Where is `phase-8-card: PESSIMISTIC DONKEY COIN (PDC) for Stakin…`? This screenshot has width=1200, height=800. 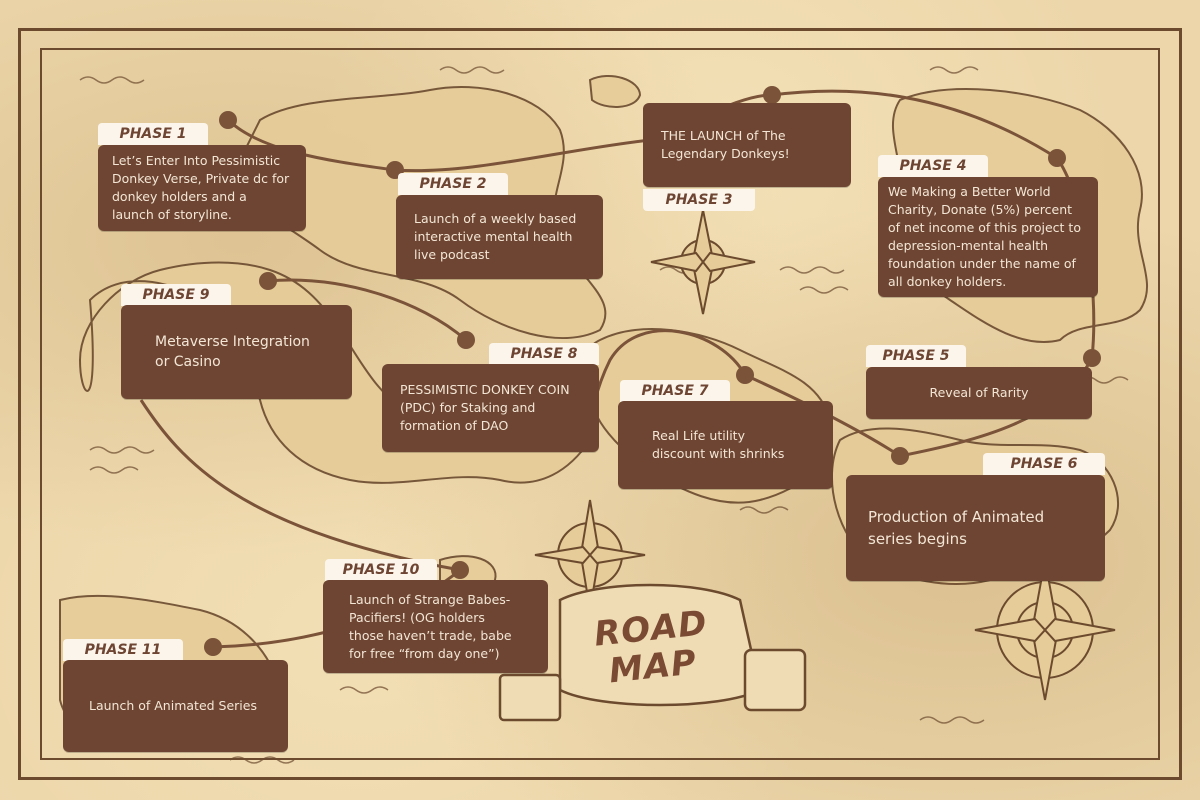 phase-8-card: PESSIMISTIC DONKEY COIN (PDC) for Stakin… is located at coordinates (490, 408).